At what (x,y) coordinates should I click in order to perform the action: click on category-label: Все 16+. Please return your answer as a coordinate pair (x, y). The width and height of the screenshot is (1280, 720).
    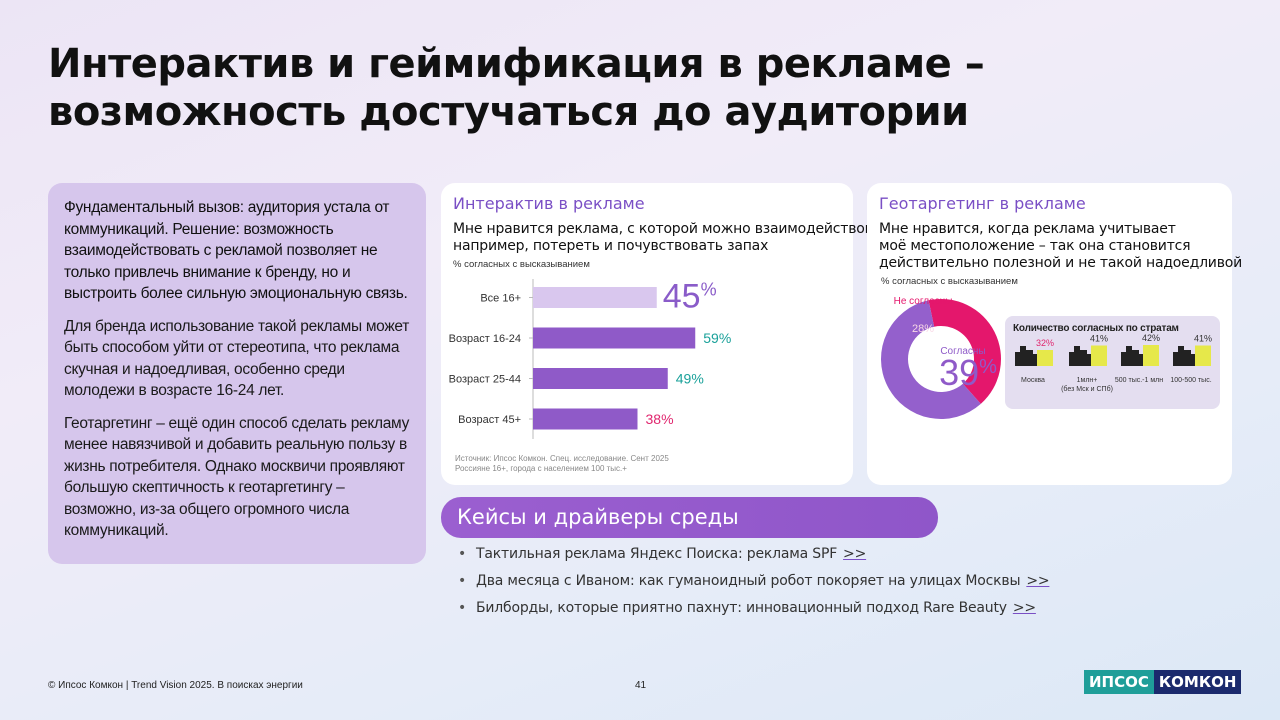
    Looking at the image, I should click on (500, 299).